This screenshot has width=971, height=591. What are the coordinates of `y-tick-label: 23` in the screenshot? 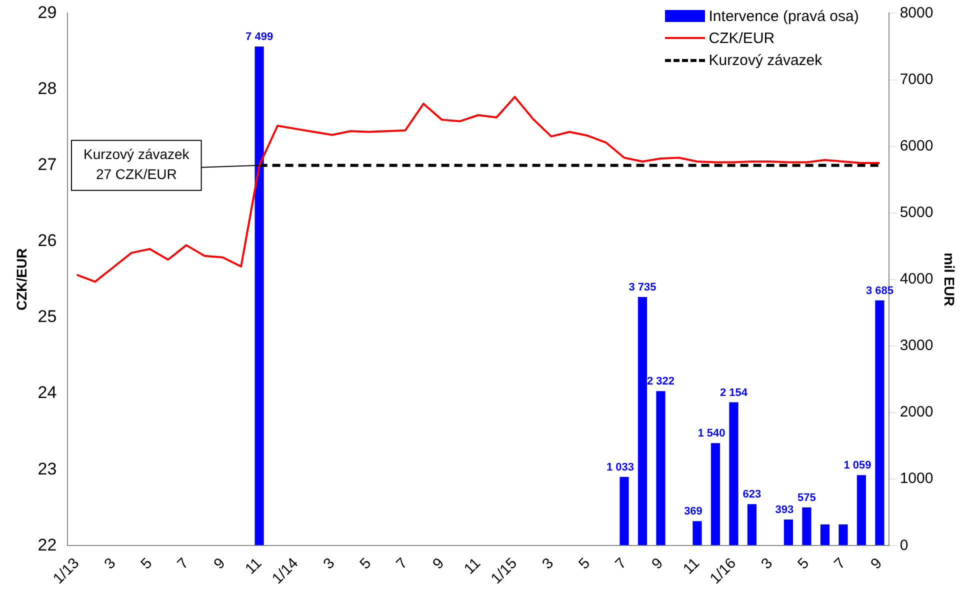 It's located at (47, 468).